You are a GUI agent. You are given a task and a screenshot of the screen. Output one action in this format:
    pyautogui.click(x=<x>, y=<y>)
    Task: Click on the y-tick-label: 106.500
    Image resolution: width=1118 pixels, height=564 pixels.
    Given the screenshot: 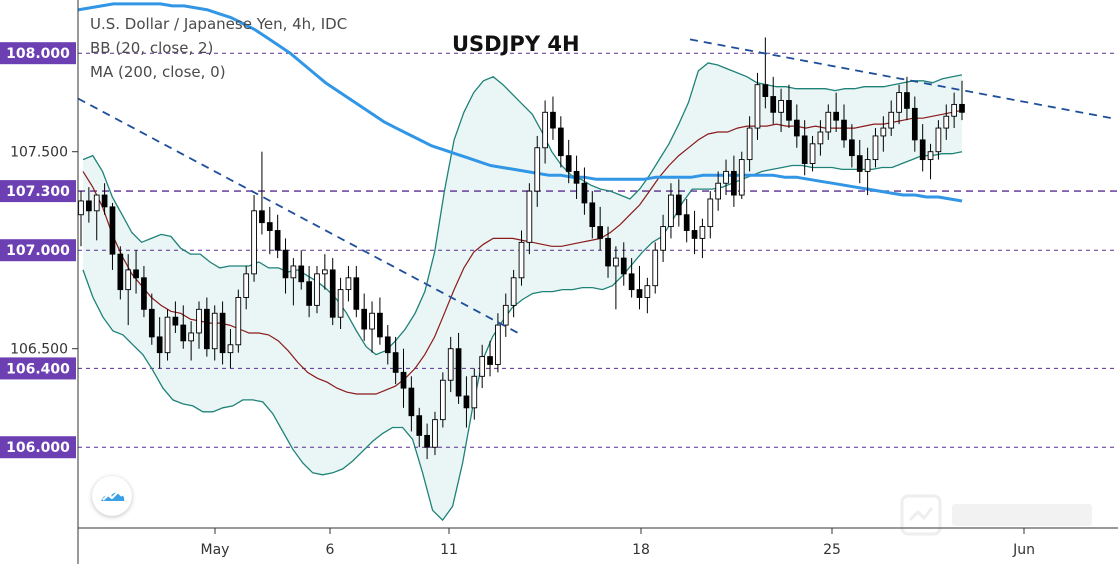 What is the action you would take?
    pyautogui.click(x=39, y=350)
    